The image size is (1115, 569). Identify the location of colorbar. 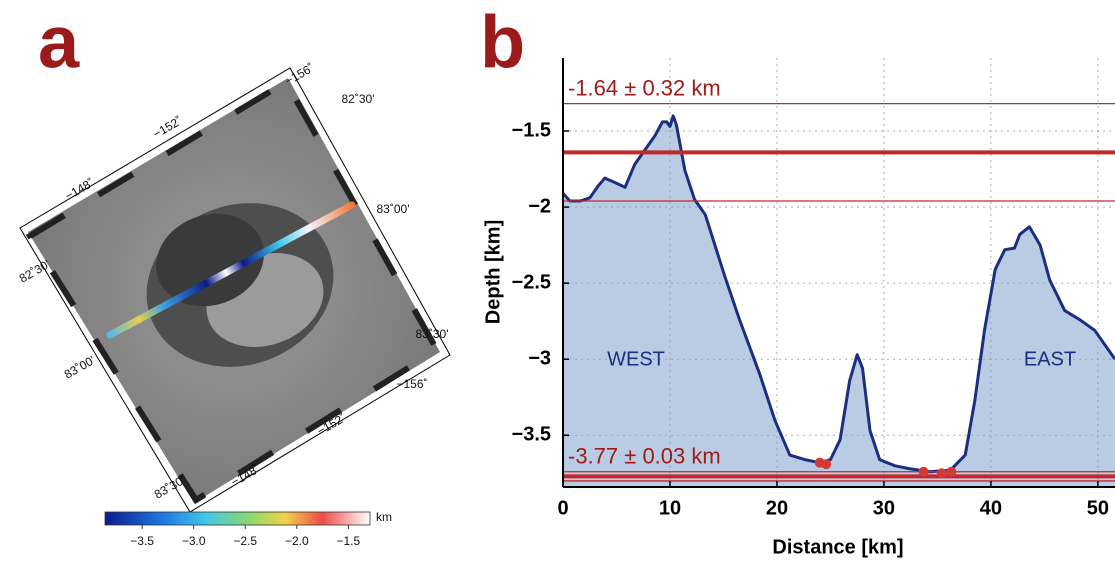
(237, 518).